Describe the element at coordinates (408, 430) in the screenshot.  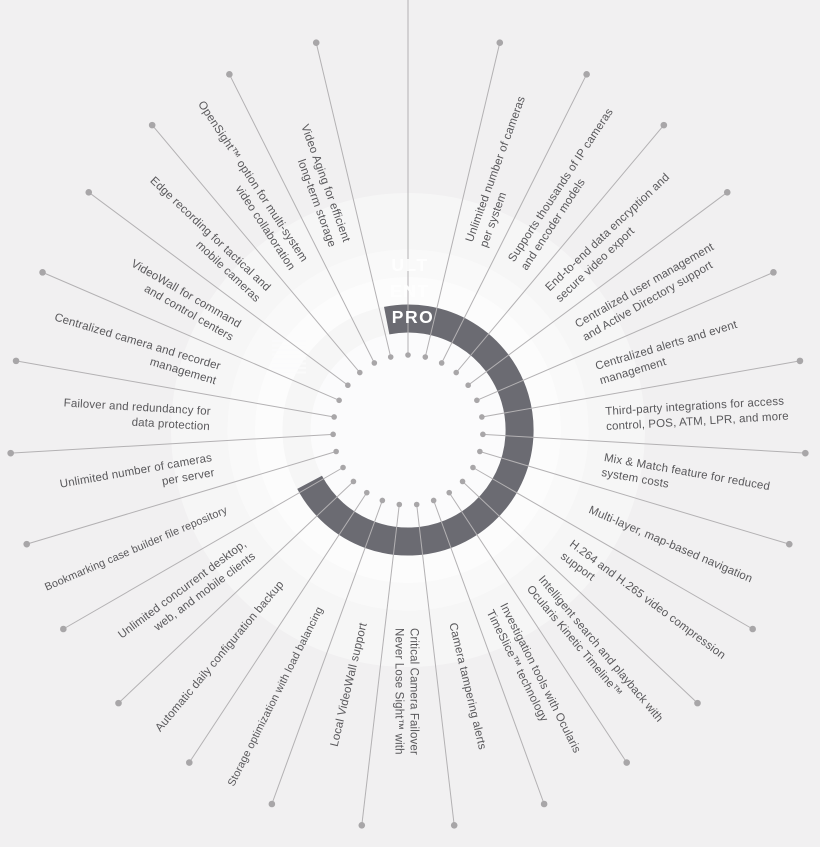
I see `center-disc` at that location.